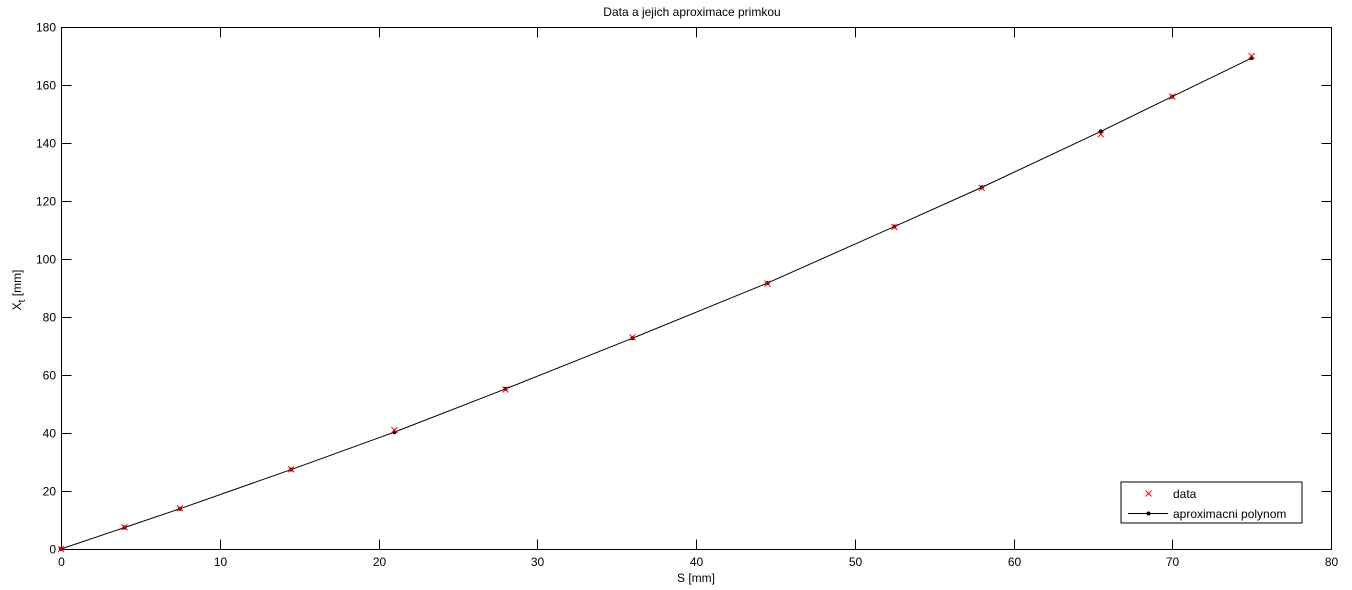 The width and height of the screenshot is (1352, 590). What do you see at coordinates (1015, 562) in the screenshot?
I see `x-tick-label: 60` at bounding box center [1015, 562].